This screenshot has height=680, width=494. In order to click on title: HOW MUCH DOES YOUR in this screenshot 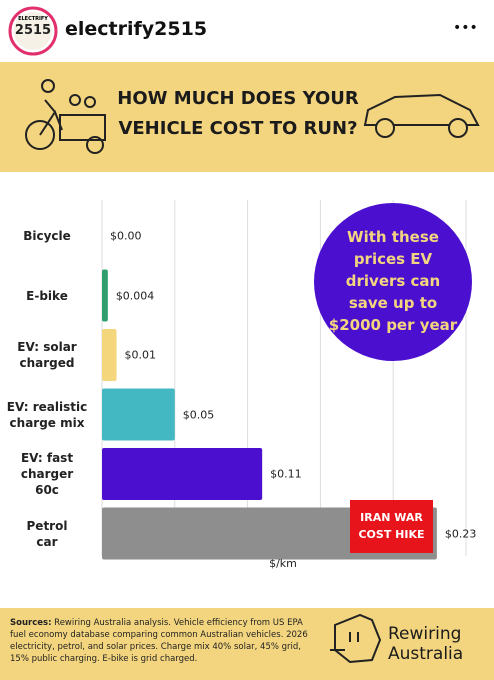, I will do `click(238, 98)`.